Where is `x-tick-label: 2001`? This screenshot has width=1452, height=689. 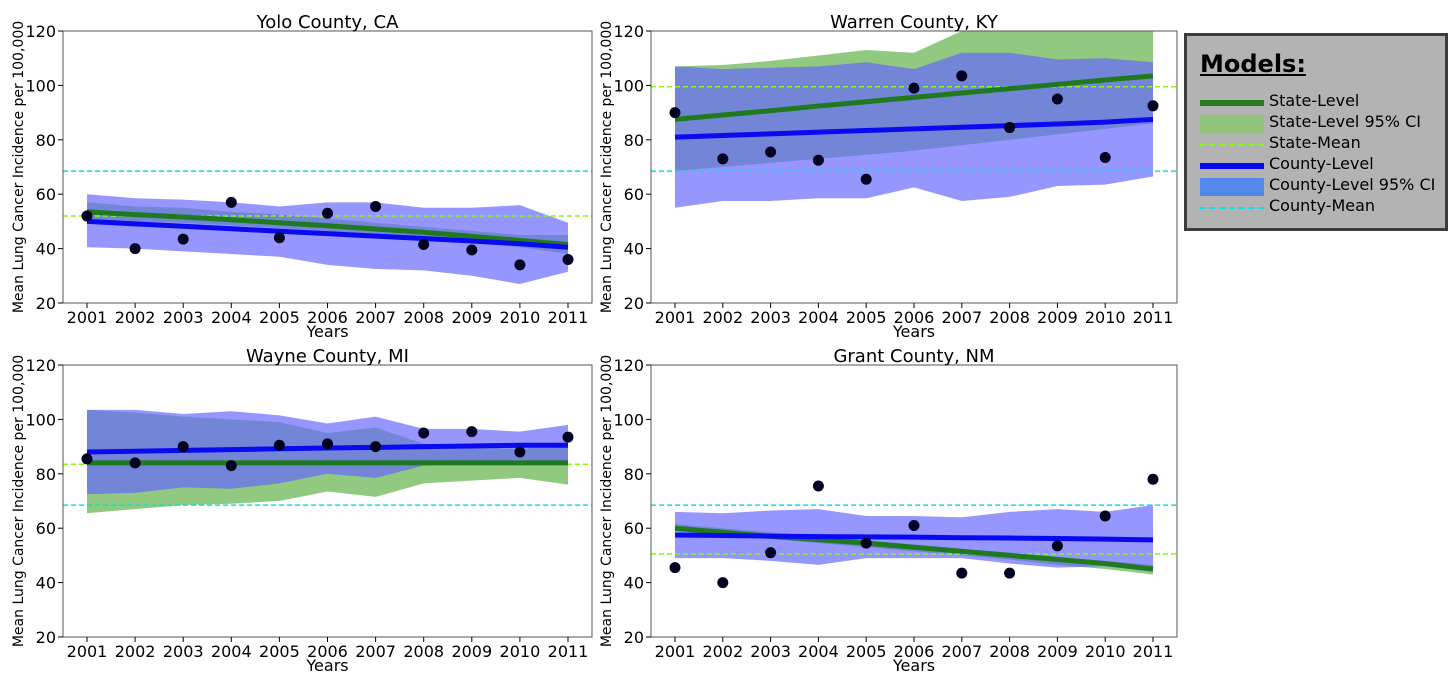
x-tick-label: 2001 is located at coordinates (87, 651).